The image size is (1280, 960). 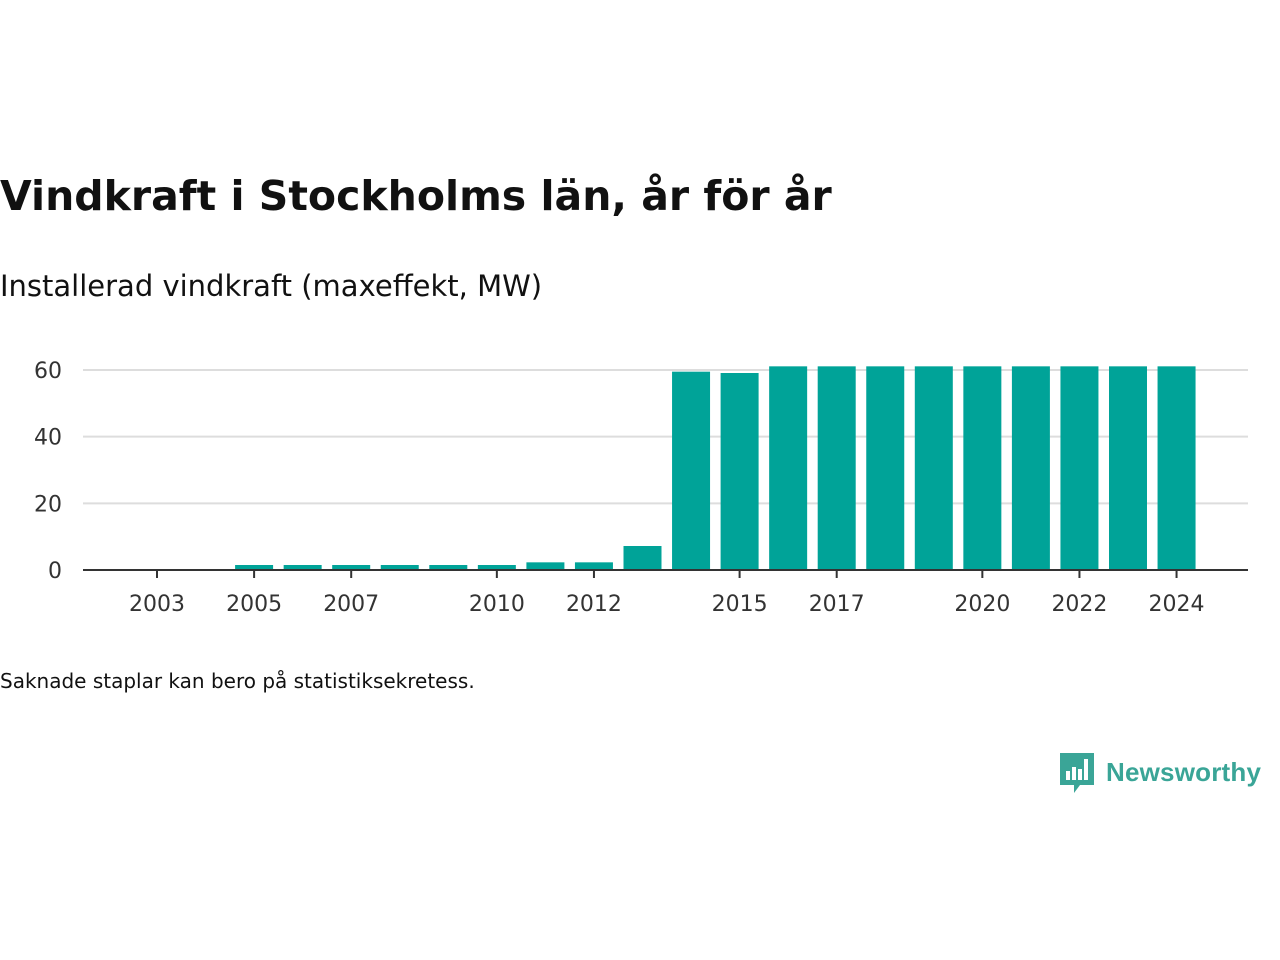 I want to click on y-tick-label-60: 60, so click(x=48, y=371).